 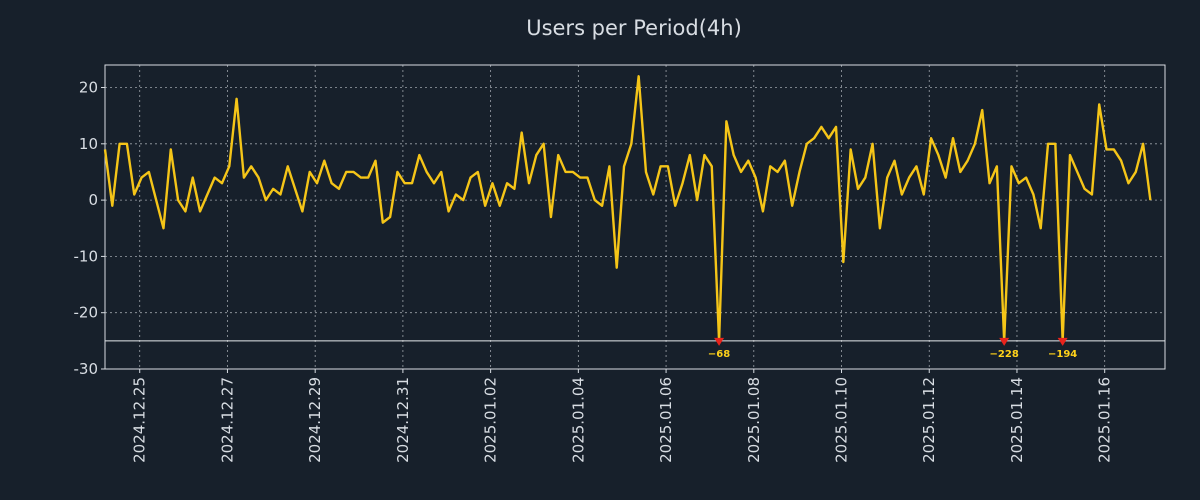 What do you see at coordinates (1105, 420) in the screenshot?
I see `x-tick-label: 2025.01.16` at bounding box center [1105, 420].